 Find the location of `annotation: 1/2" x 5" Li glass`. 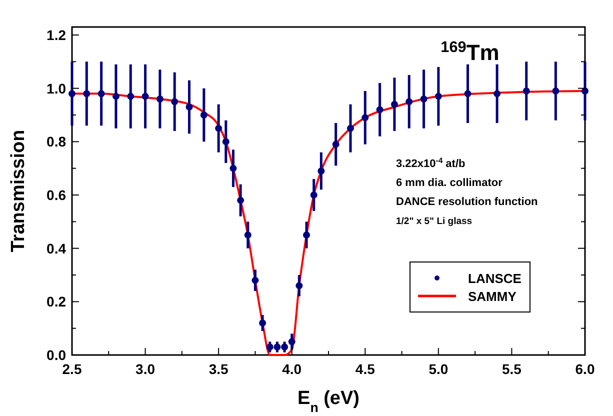

annotation: 1/2" x 5" Li glass is located at coordinates (434, 221).